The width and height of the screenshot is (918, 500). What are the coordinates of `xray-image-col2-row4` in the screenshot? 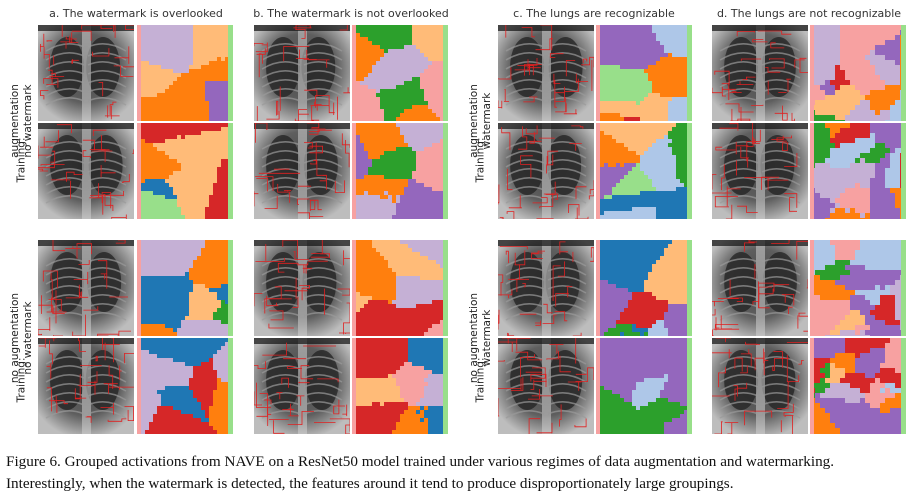 It's located at (302, 386).